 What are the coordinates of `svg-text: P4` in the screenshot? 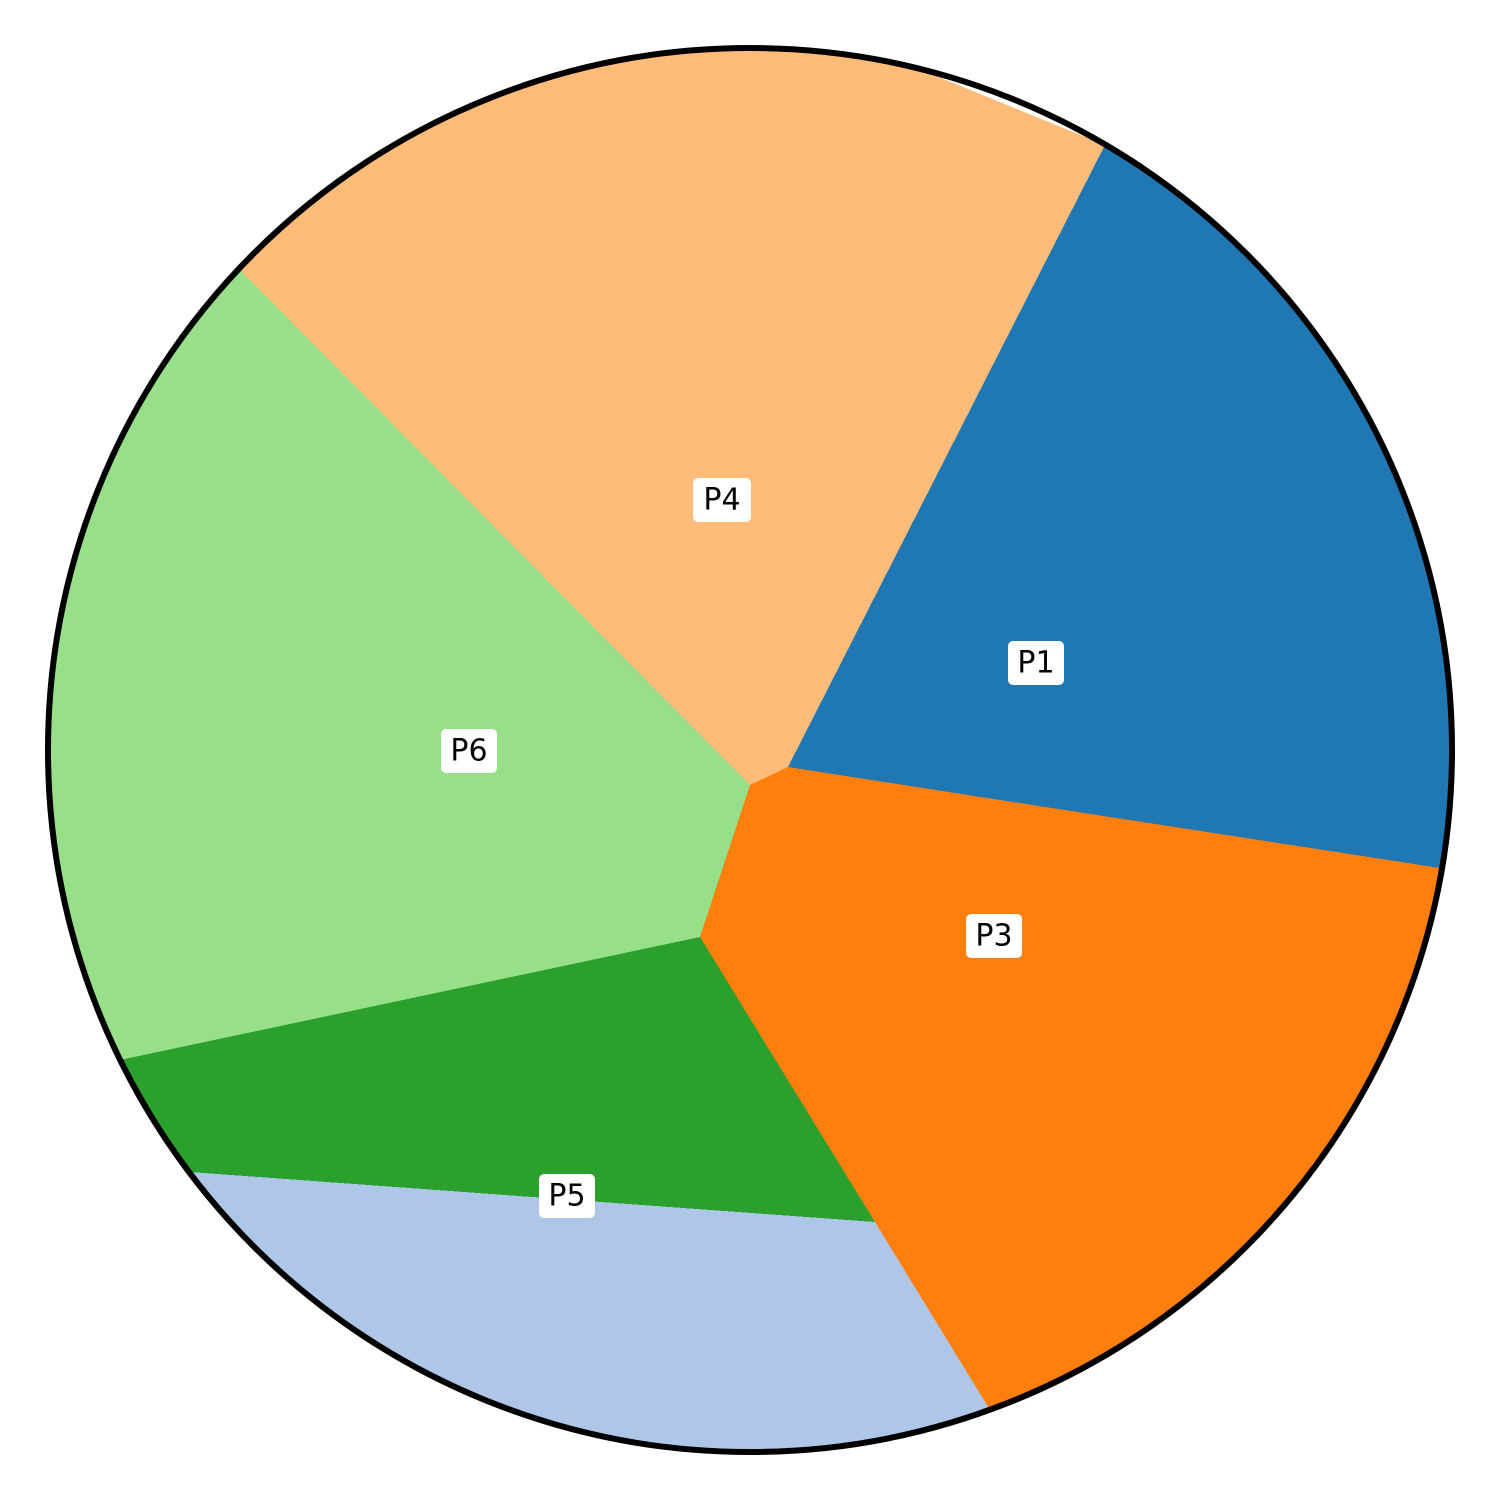 It's located at (721, 500).